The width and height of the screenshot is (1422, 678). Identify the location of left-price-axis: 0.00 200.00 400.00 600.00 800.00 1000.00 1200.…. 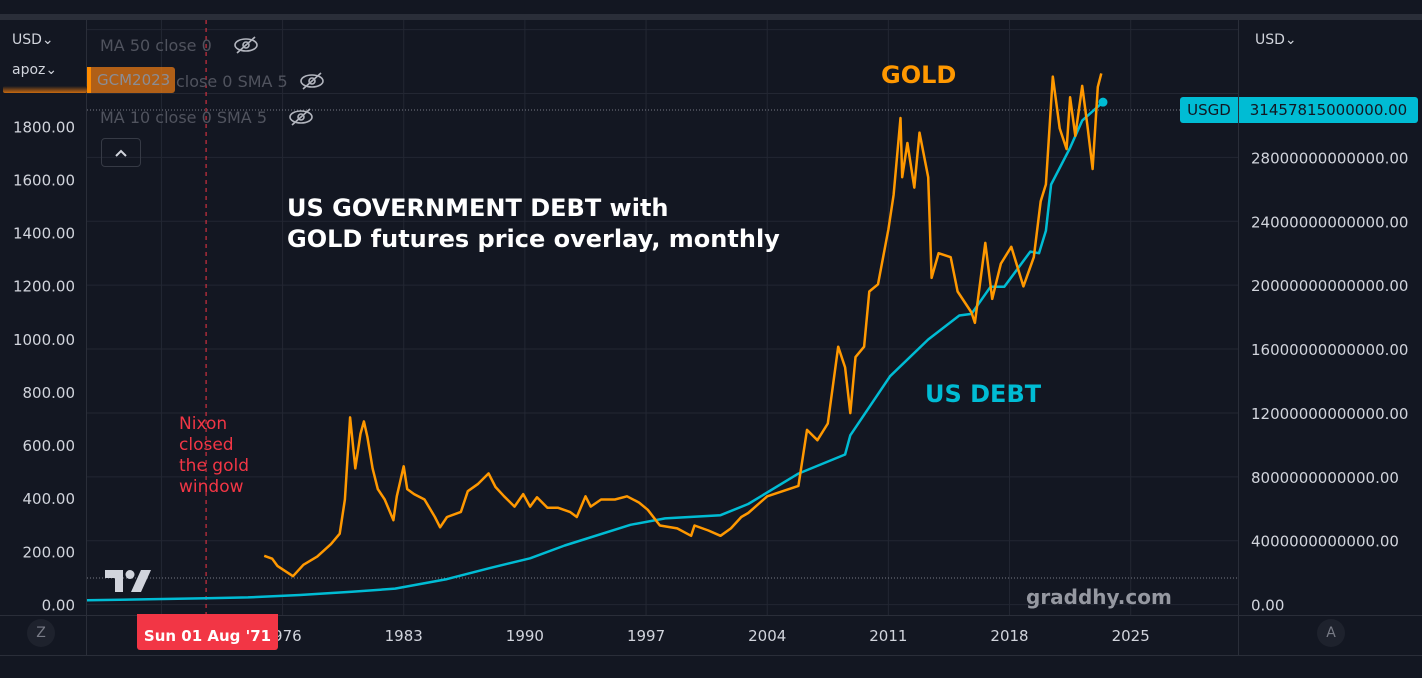
(44, 366).